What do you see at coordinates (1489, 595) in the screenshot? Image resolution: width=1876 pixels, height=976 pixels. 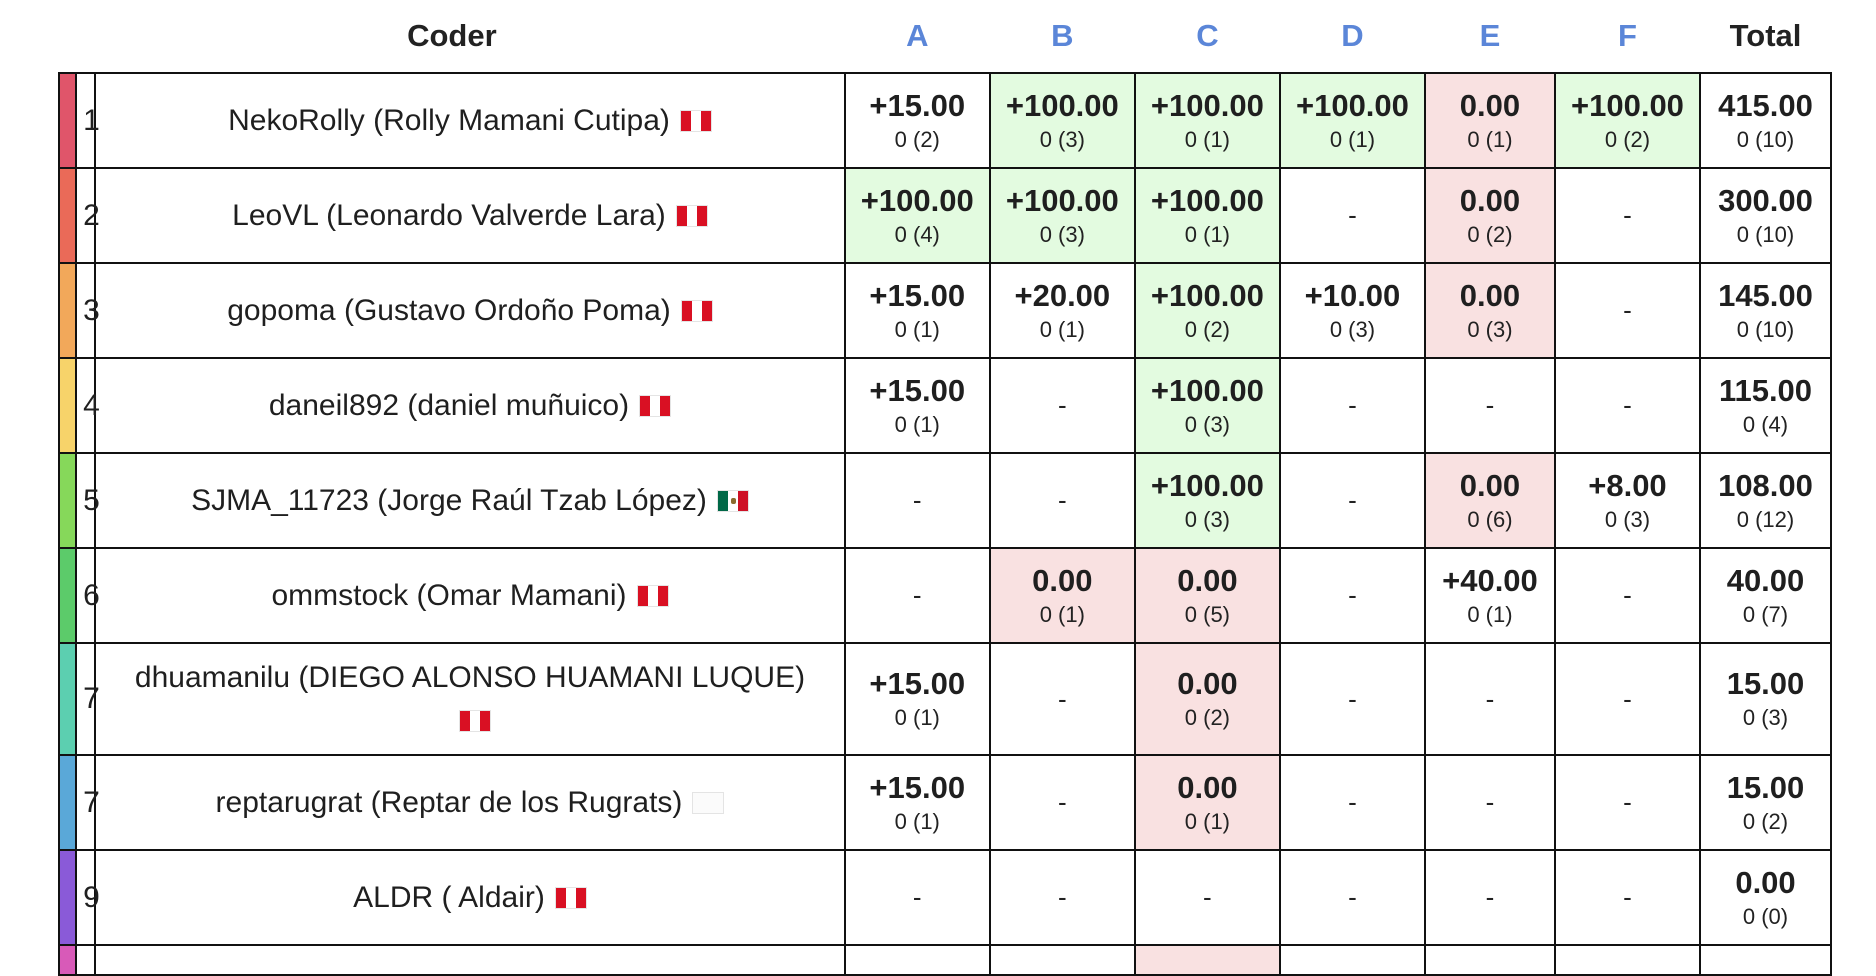 I see `problem-e-cell: +40.00 0 (1)` at bounding box center [1489, 595].